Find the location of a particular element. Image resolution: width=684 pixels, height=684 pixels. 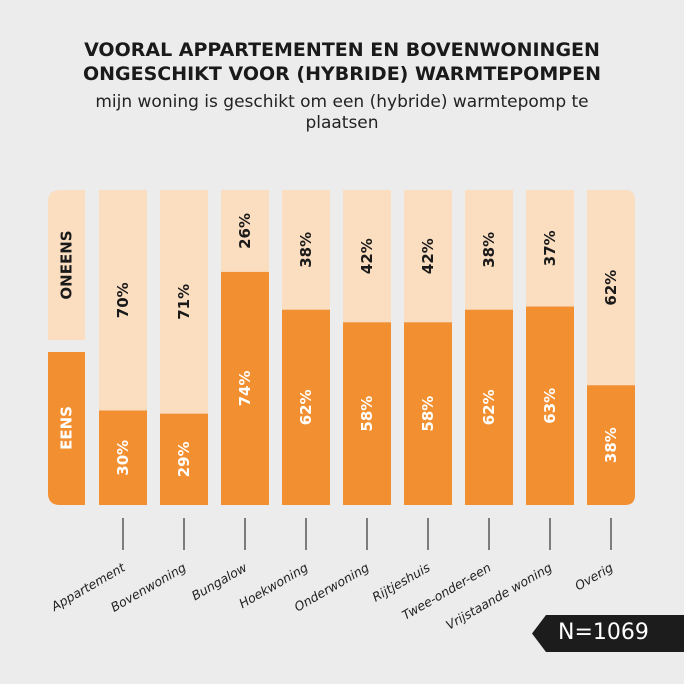

chart-title-line1: VOORAL APPARTEMENTEN EN BOVENWONINGEN is located at coordinates (342, 50).